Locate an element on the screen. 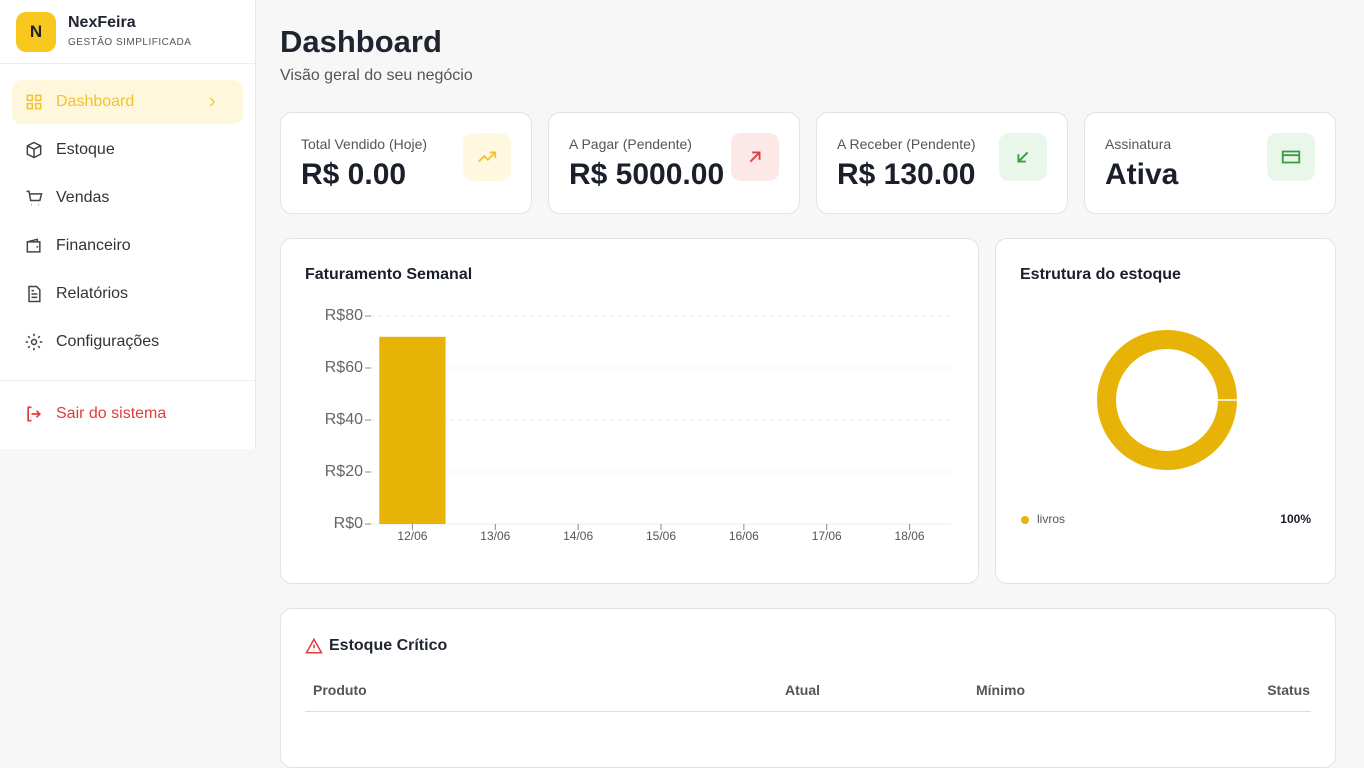 This screenshot has width=1364, height=768. nav-item: Relatórios is located at coordinates (127, 294).